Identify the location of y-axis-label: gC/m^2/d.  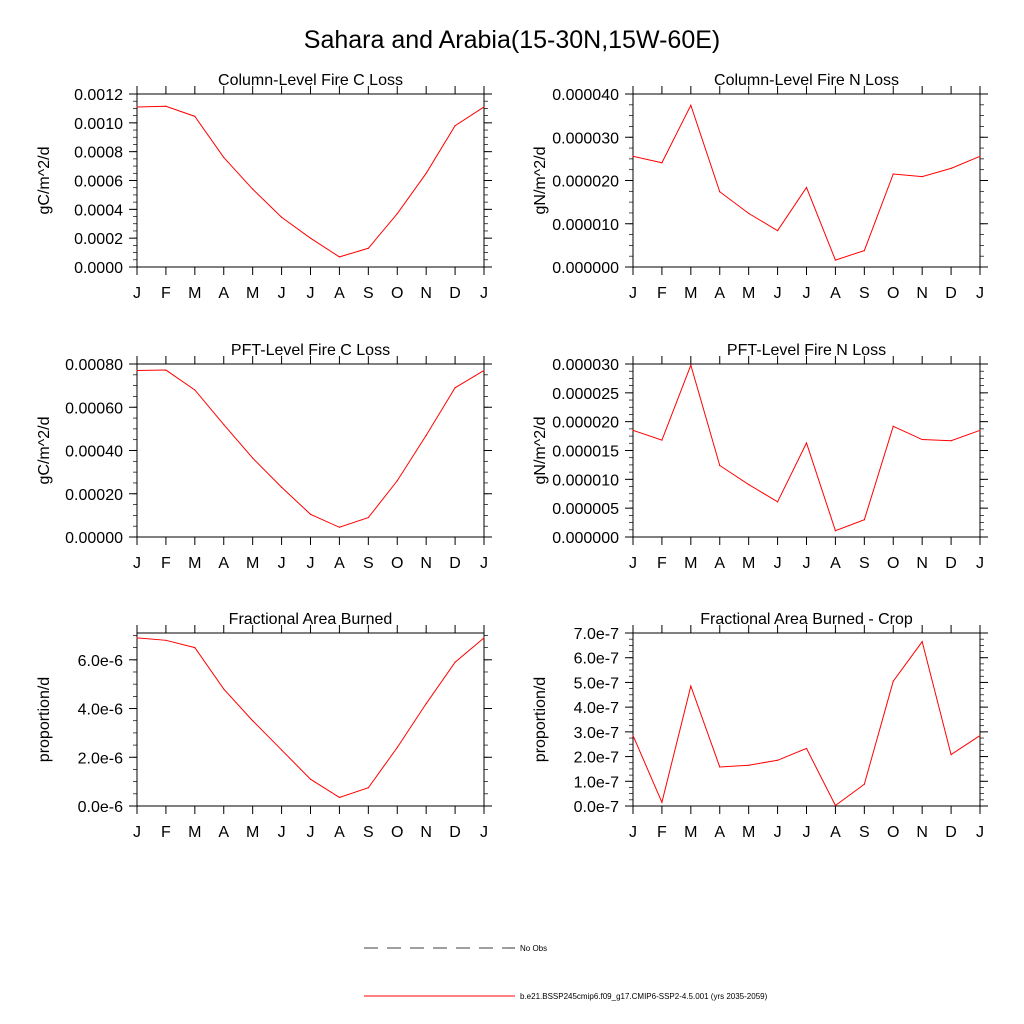
(44, 181).